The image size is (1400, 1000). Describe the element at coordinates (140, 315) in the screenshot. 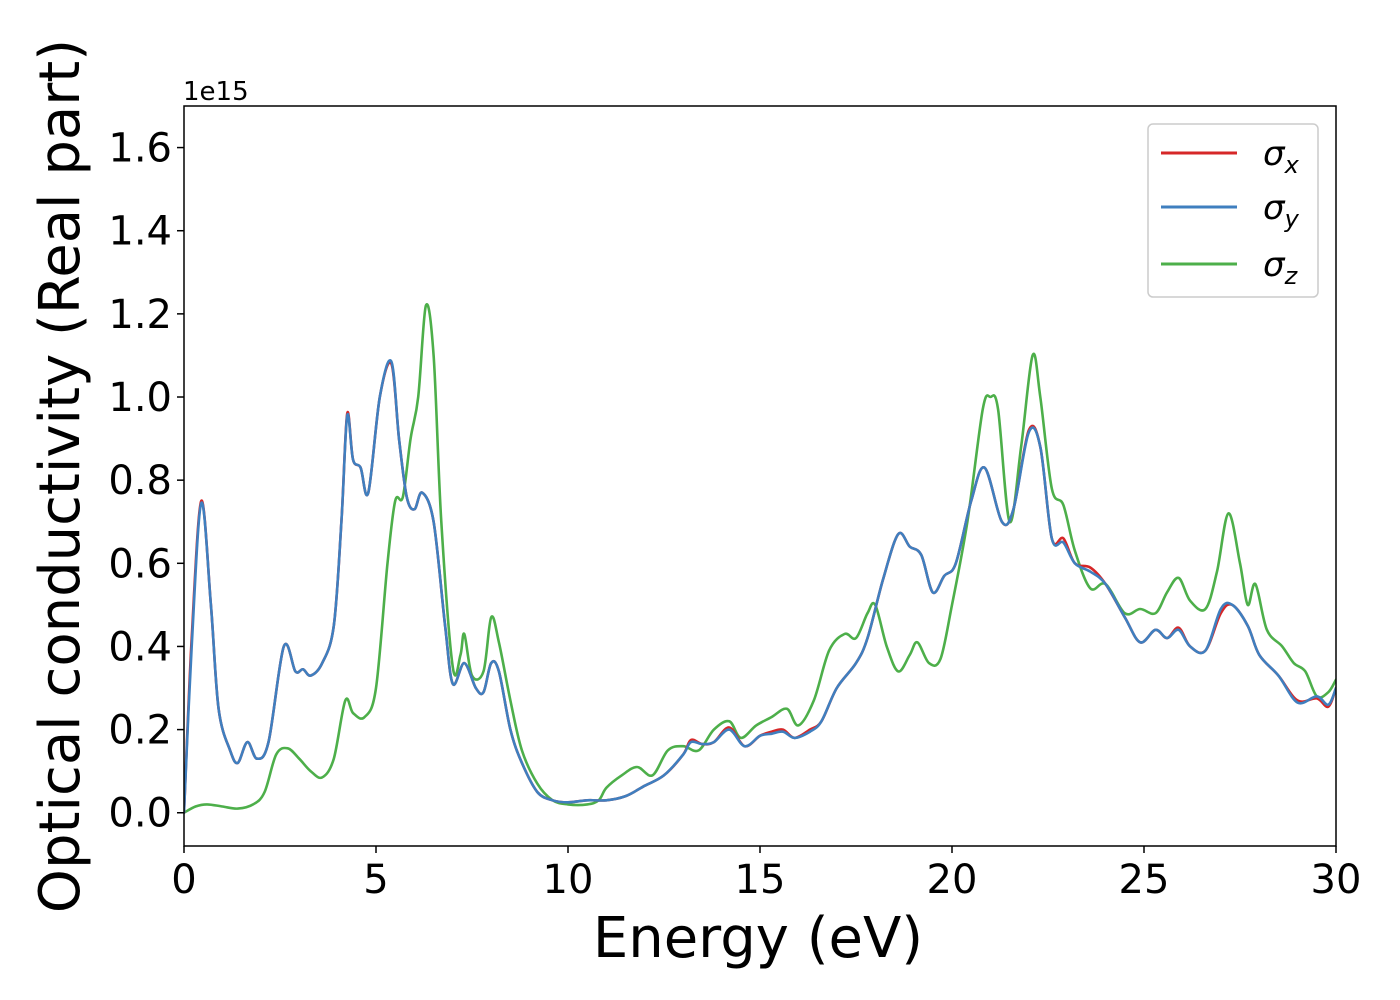

I see `y-tick-label: 1.2` at that location.